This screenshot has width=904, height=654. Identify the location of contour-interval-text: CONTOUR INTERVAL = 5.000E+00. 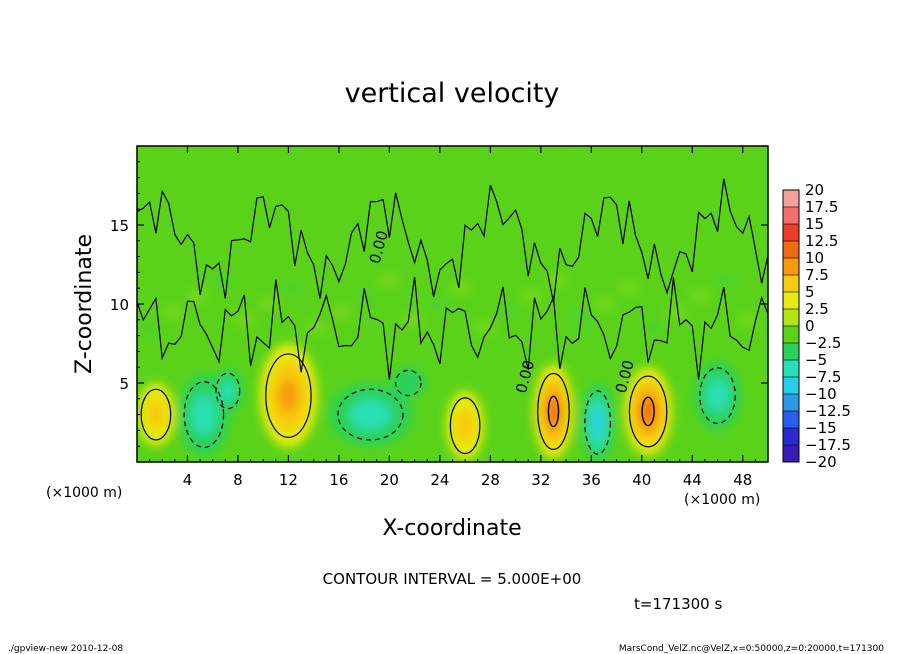
(452, 579).